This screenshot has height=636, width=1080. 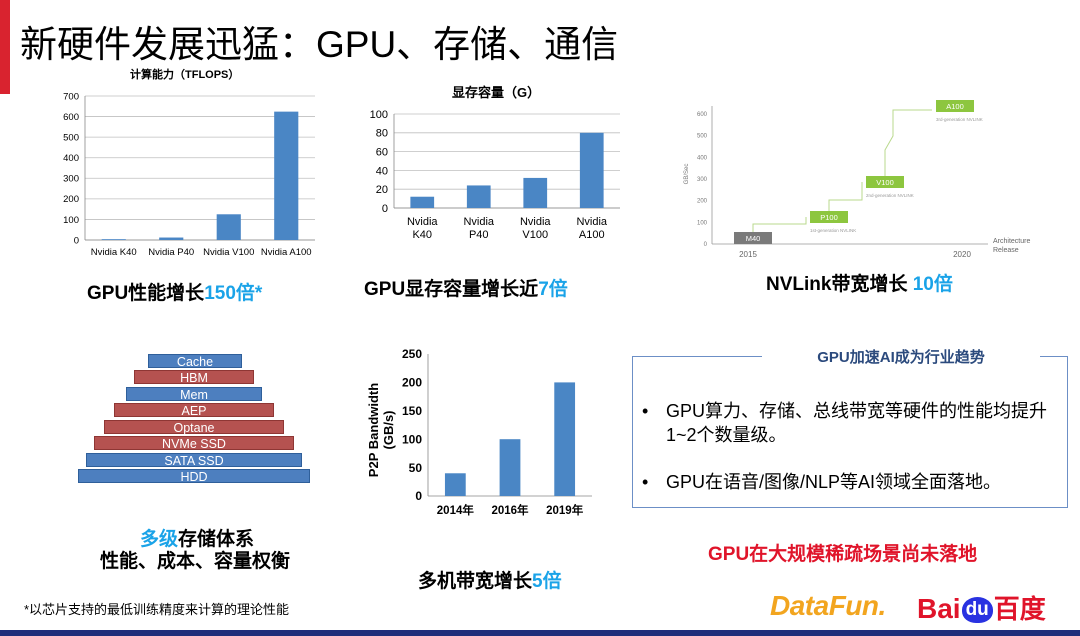 I want to click on y-axis-title: GB/Sec, so click(x=687, y=174).